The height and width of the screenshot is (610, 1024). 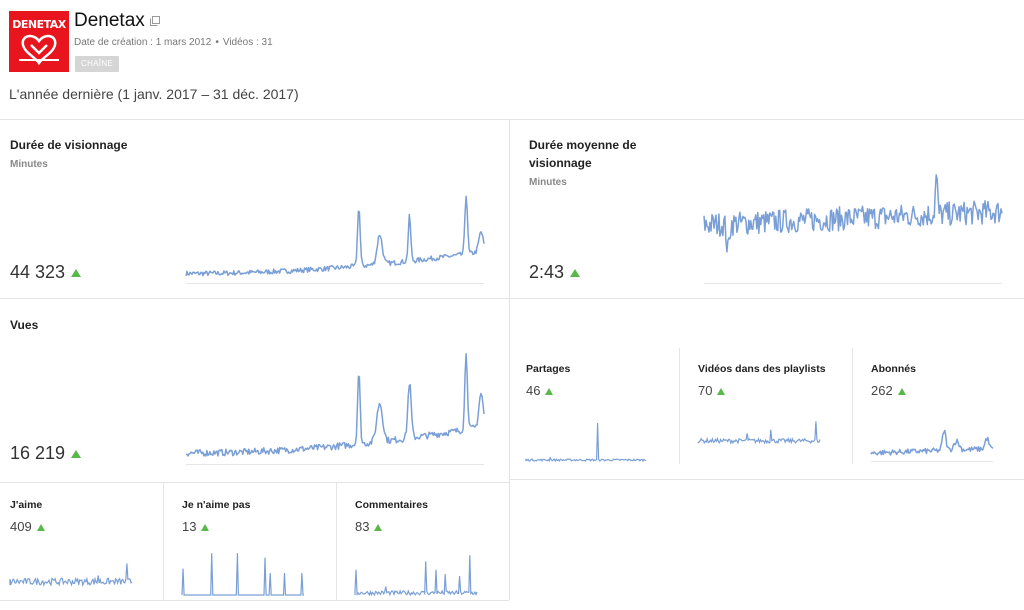 What do you see at coordinates (540, 390) in the screenshot?
I see `metric-value: 46` at bounding box center [540, 390].